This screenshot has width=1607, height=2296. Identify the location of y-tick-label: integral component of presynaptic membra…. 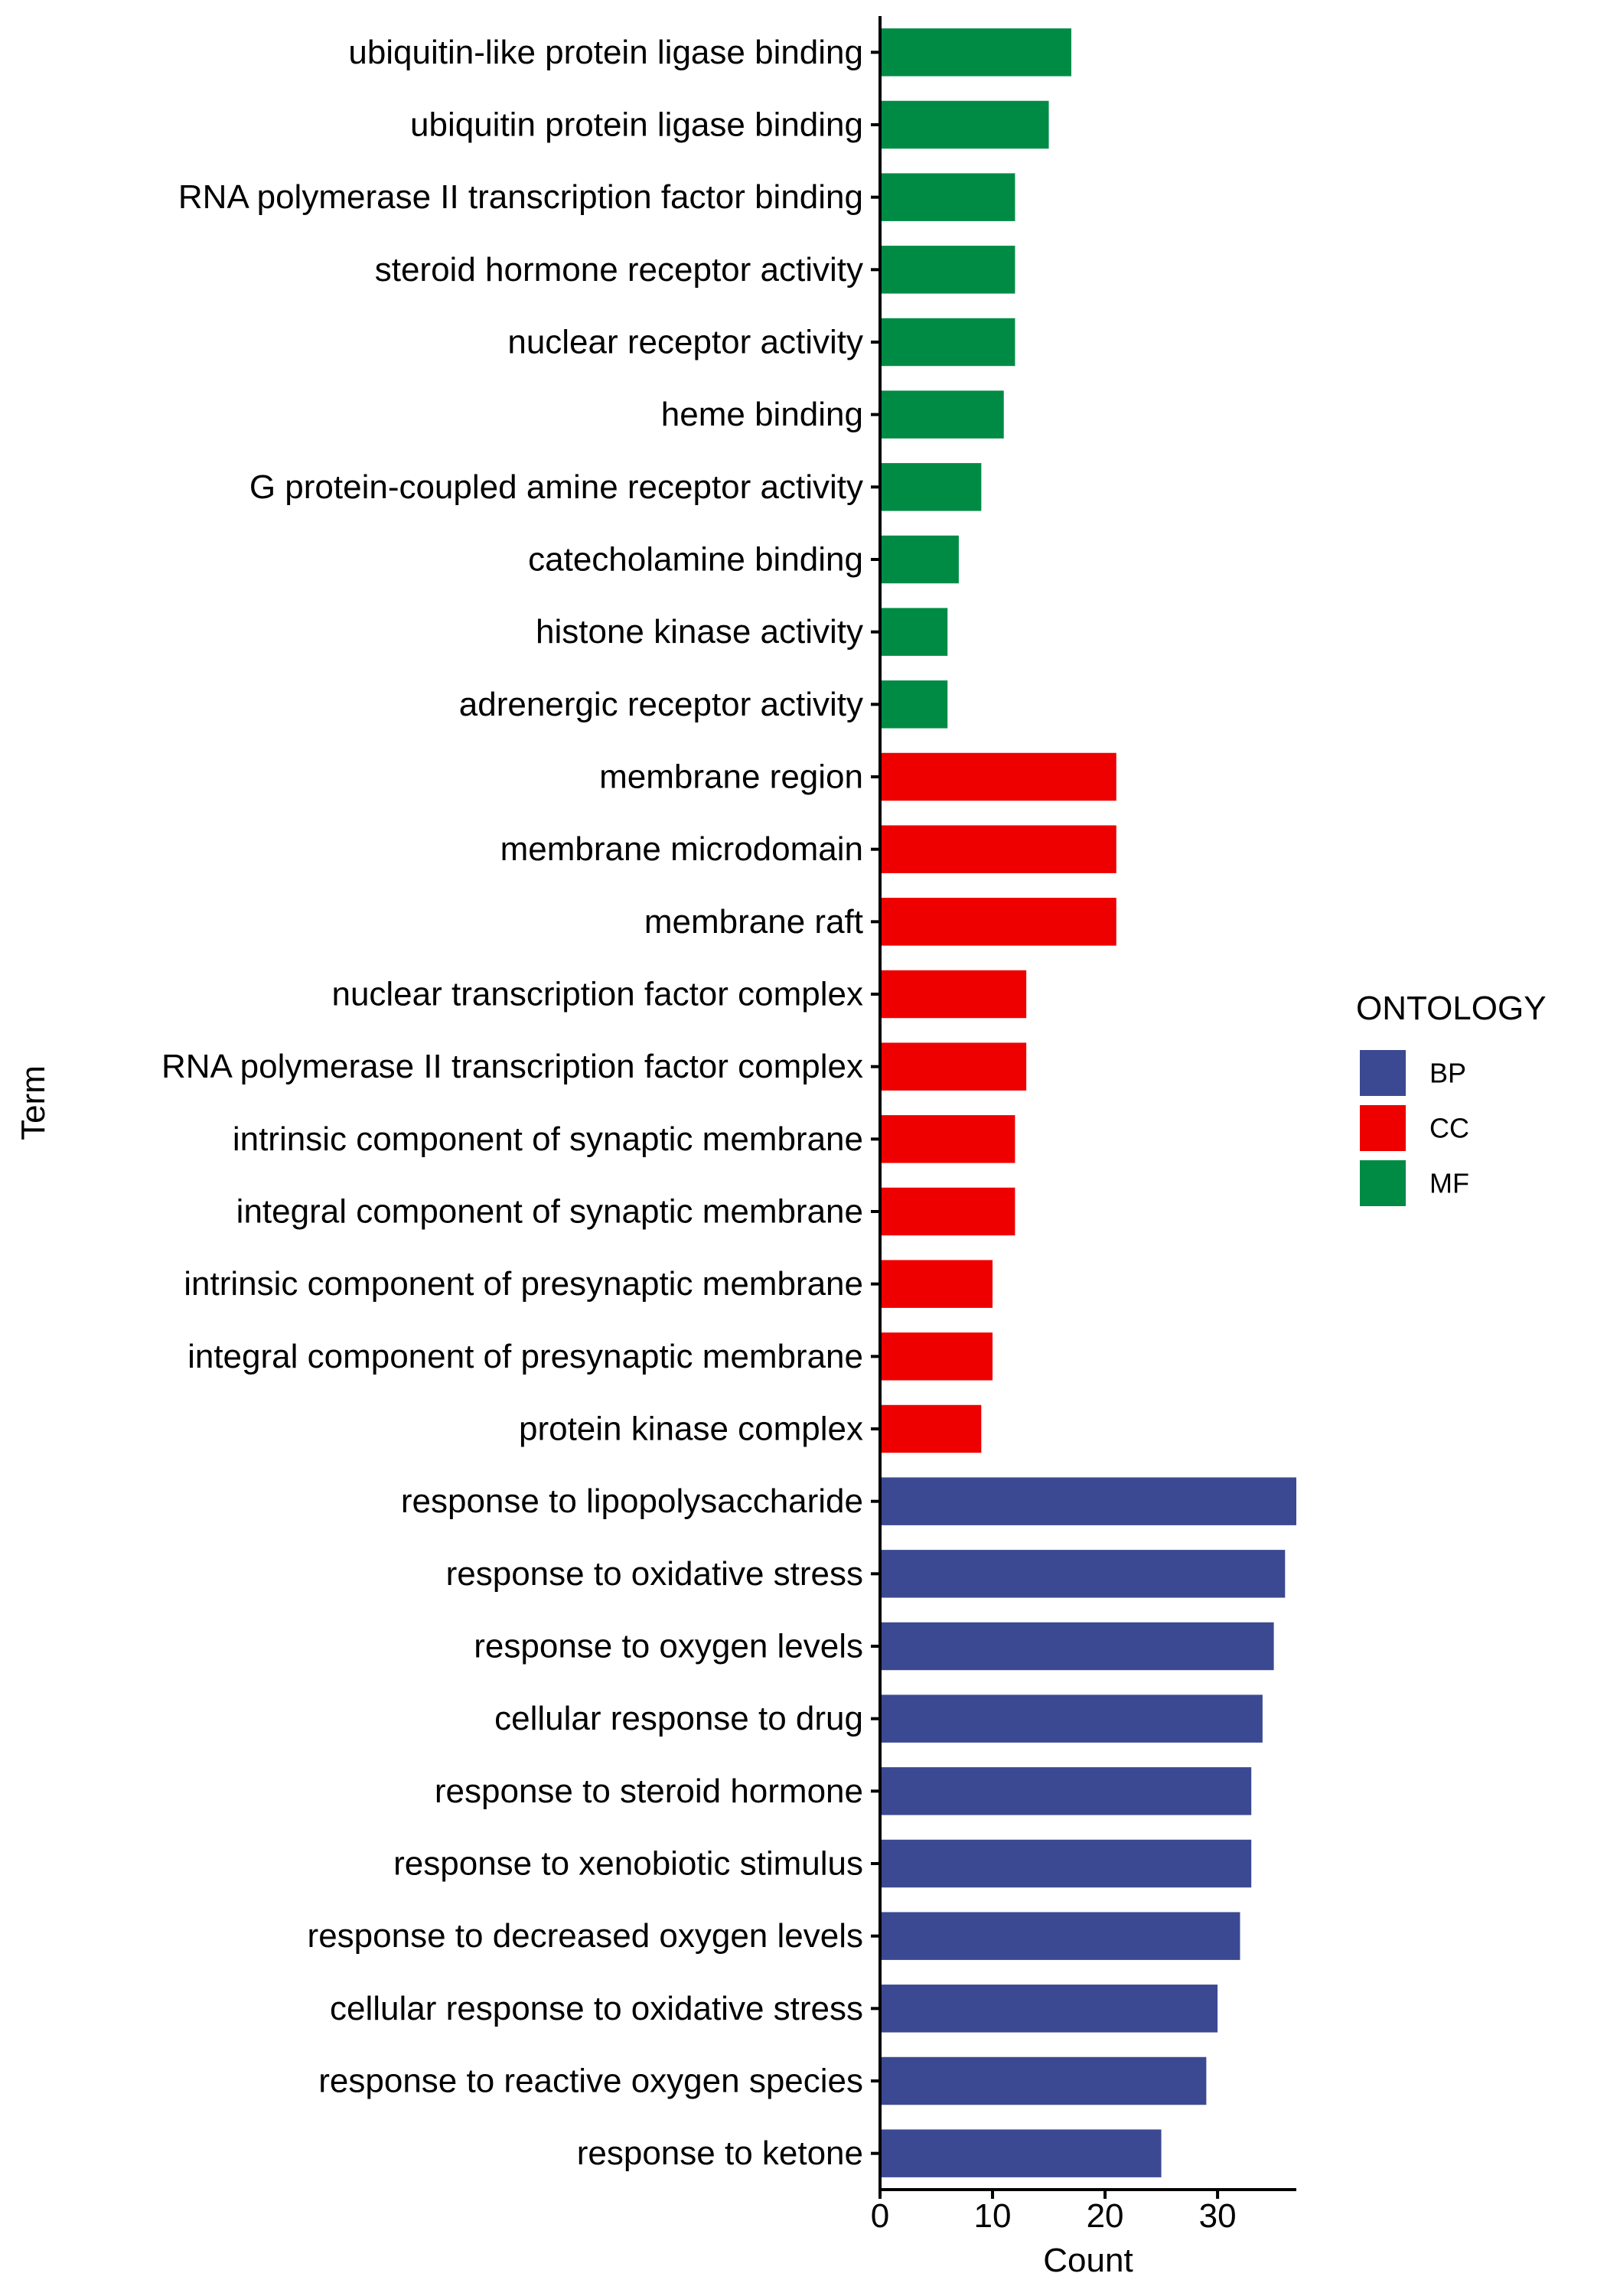
(525, 1356).